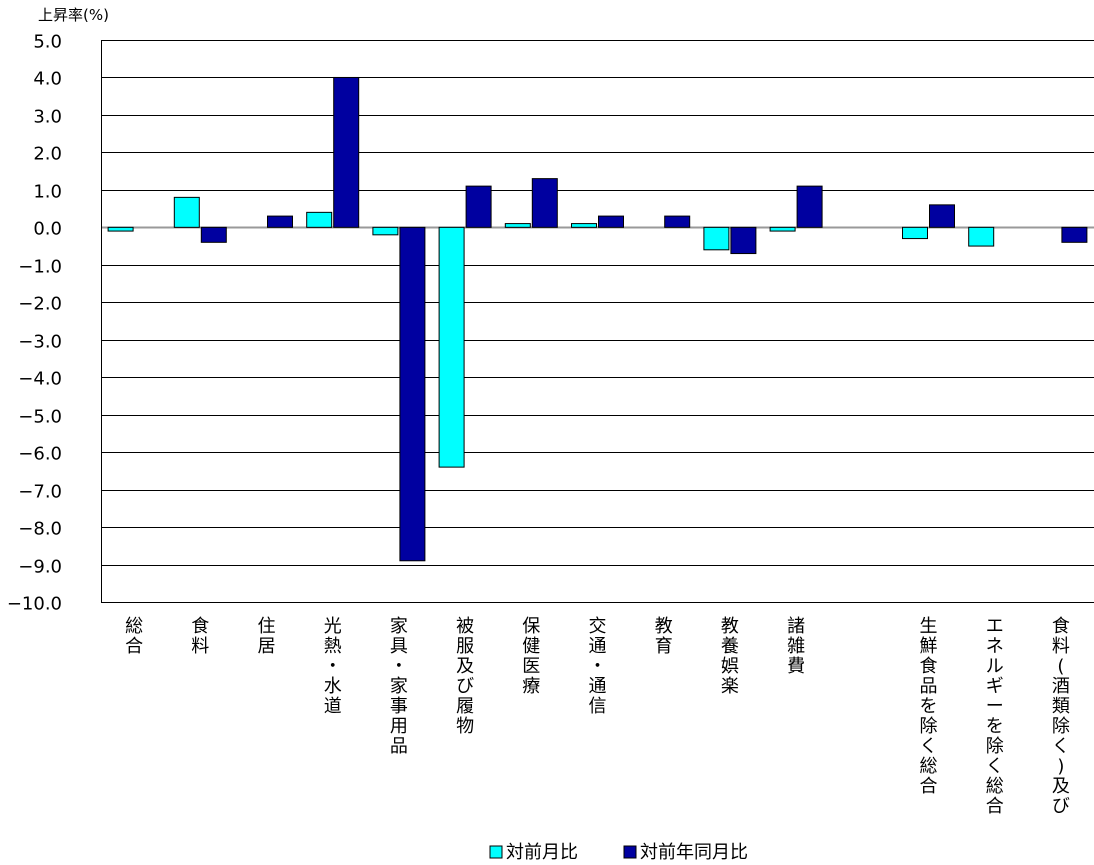 The height and width of the screenshot is (865, 1094). I want to click on y-tick-label: 0.0, so click(47, 229).